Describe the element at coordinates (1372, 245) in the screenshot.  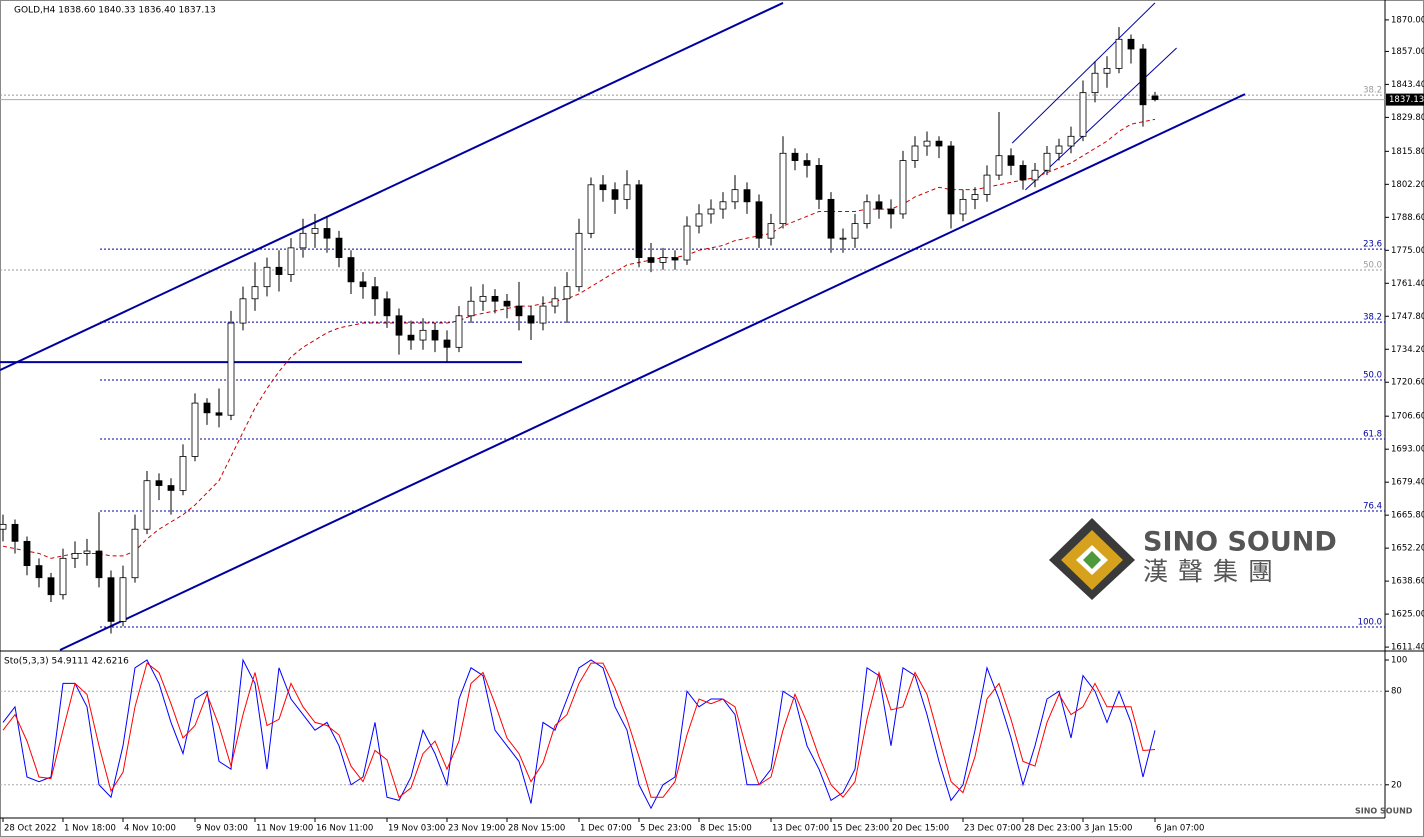
I see `fib-label: 23.6` at that location.